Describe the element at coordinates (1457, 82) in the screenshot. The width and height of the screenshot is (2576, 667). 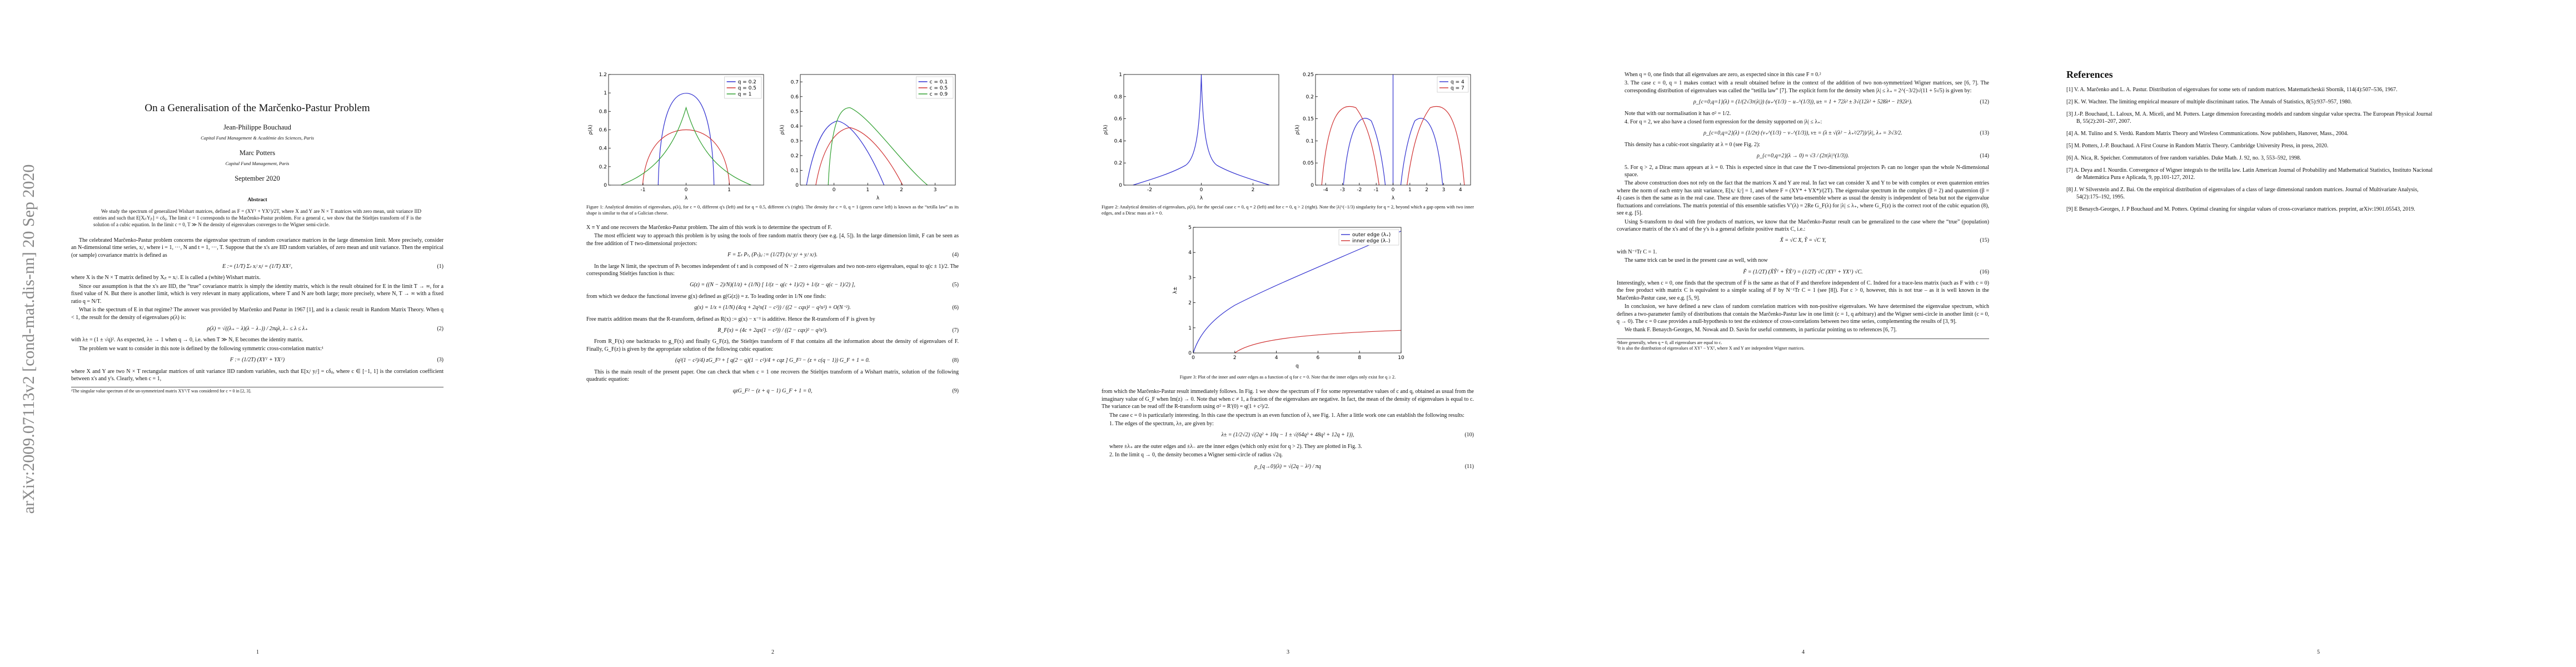
I see `legend-label: q = 4` at that location.